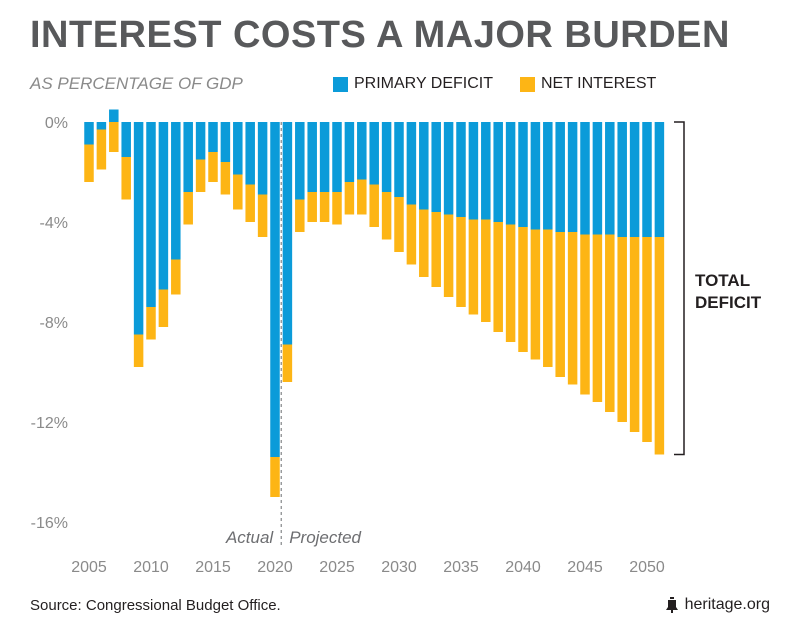 The image size is (800, 644). I want to click on legend-interest-label: NET INTEREST, so click(599, 83).